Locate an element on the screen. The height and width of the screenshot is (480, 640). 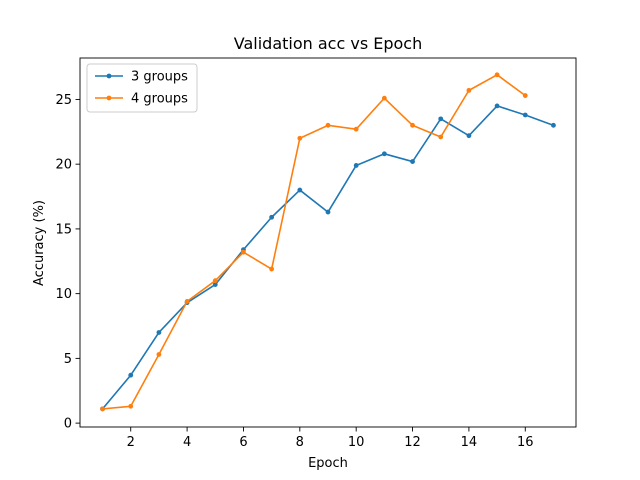
y-axis-label: Accuracy (%) is located at coordinates (39, 243).